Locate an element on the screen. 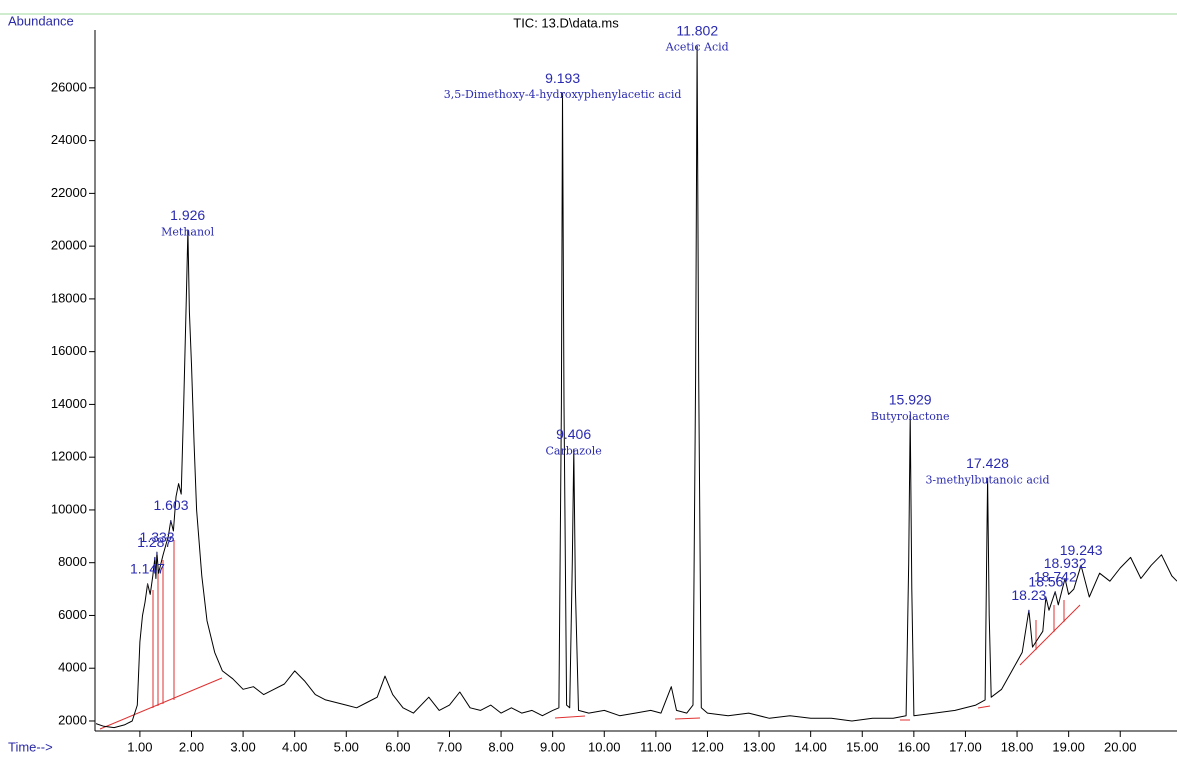 This screenshot has height=758, width=1177. x-tick-label: 17.00 is located at coordinates (965, 746).